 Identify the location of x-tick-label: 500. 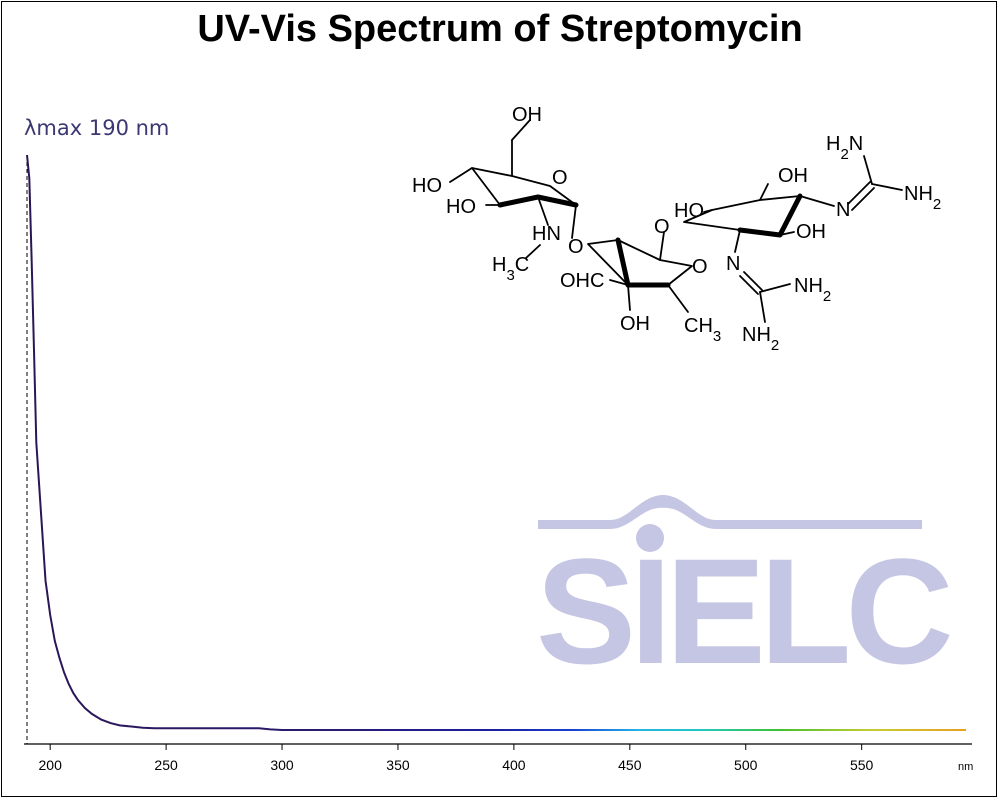
(746, 765).